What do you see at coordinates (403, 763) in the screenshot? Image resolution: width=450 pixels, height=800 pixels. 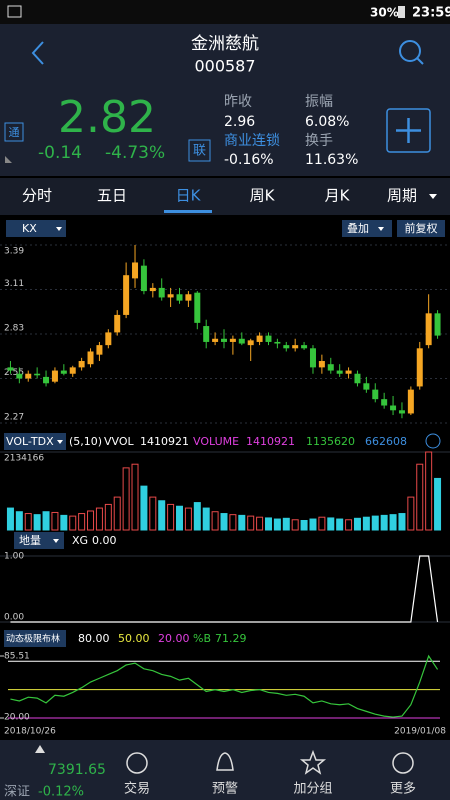 I see `more-icon` at bounding box center [403, 763].